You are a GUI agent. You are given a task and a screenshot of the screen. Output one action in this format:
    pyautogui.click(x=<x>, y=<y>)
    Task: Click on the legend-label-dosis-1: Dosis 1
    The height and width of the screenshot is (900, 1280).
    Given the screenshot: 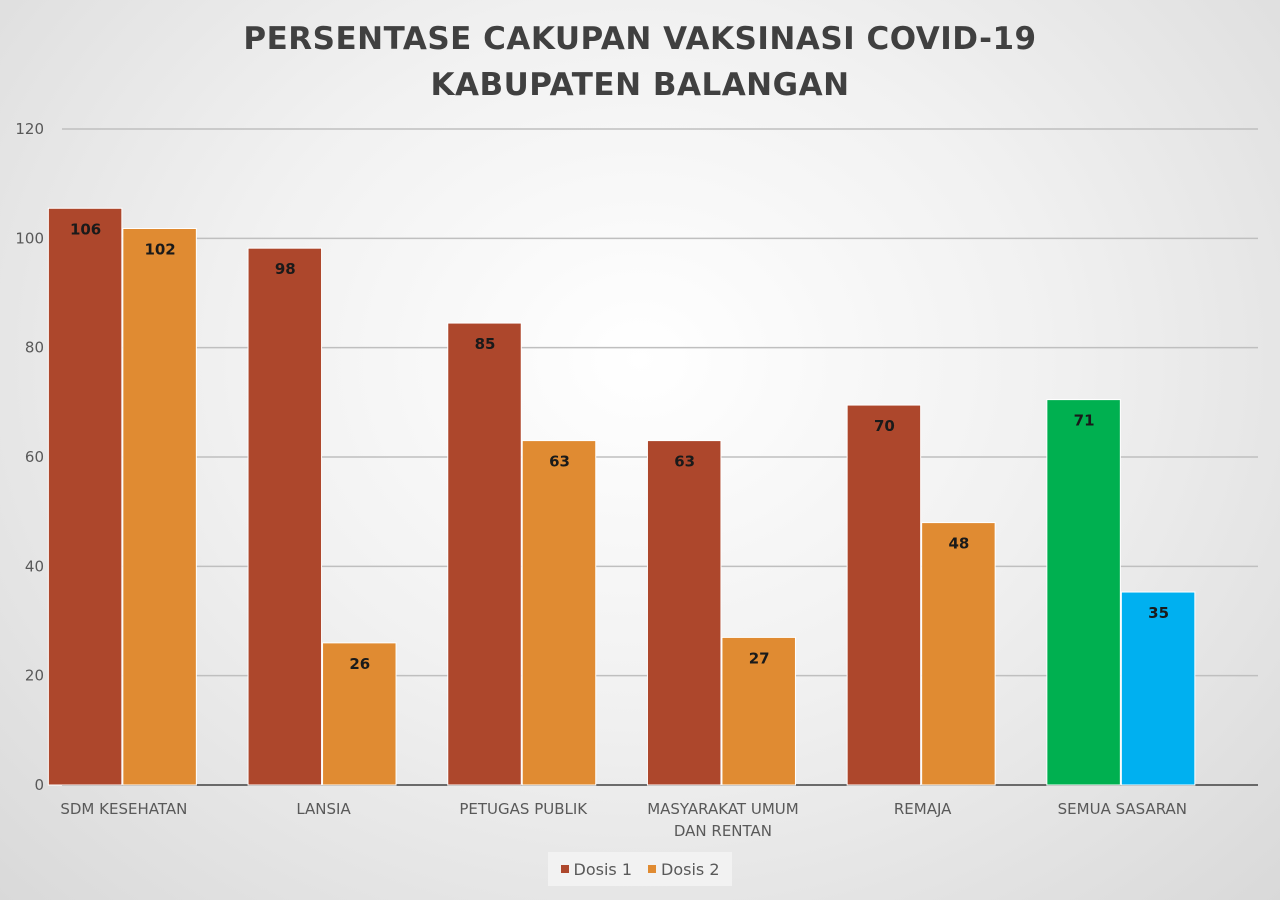 What is the action you would take?
    pyautogui.click(x=603, y=869)
    